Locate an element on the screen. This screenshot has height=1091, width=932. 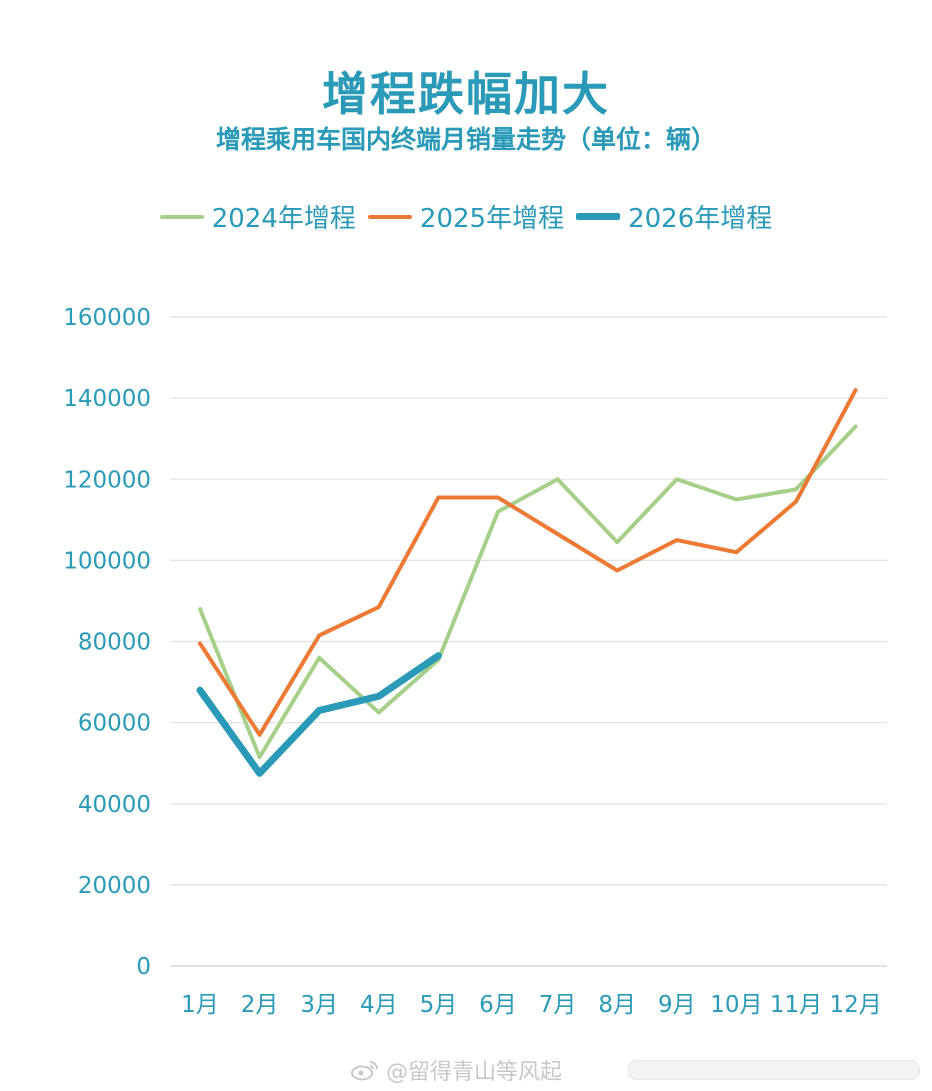
weibo-icon is located at coordinates (364, 1071).